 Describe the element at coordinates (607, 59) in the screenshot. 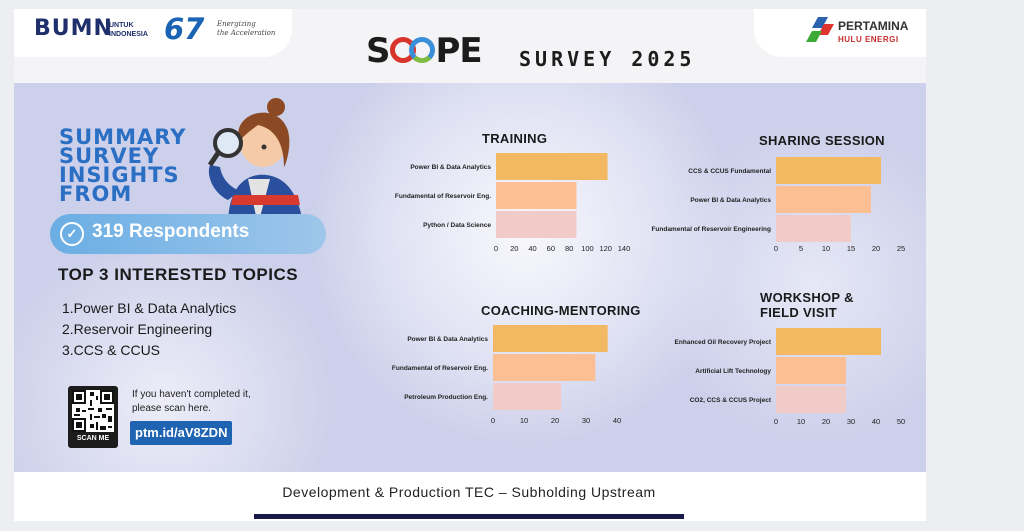

I see `survey-title: SURVEY 2025` at that location.